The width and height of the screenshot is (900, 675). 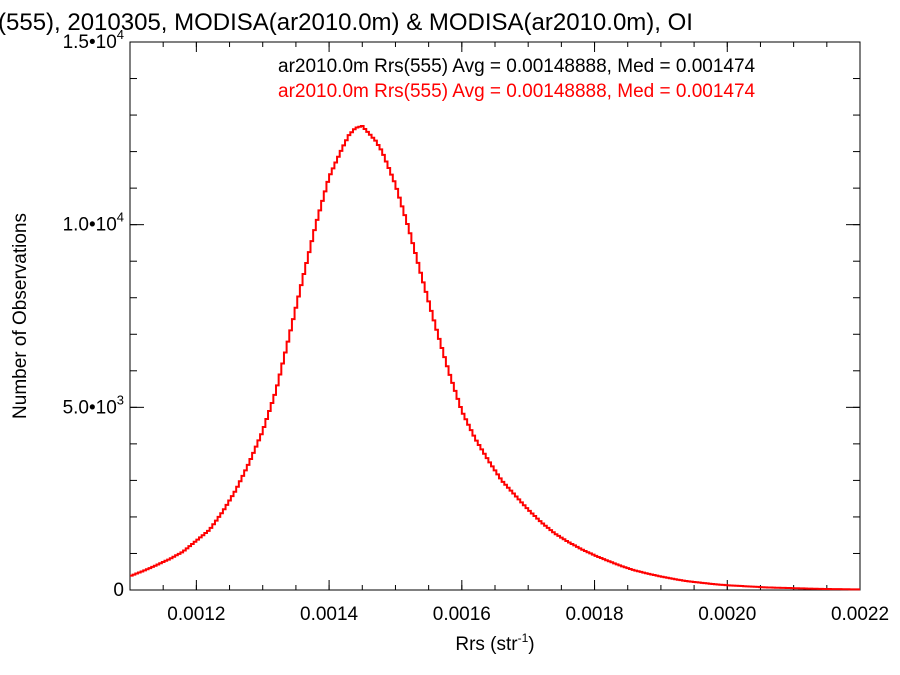 I want to click on x-tick-label-3: 0.0018, so click(x=594, y=614).